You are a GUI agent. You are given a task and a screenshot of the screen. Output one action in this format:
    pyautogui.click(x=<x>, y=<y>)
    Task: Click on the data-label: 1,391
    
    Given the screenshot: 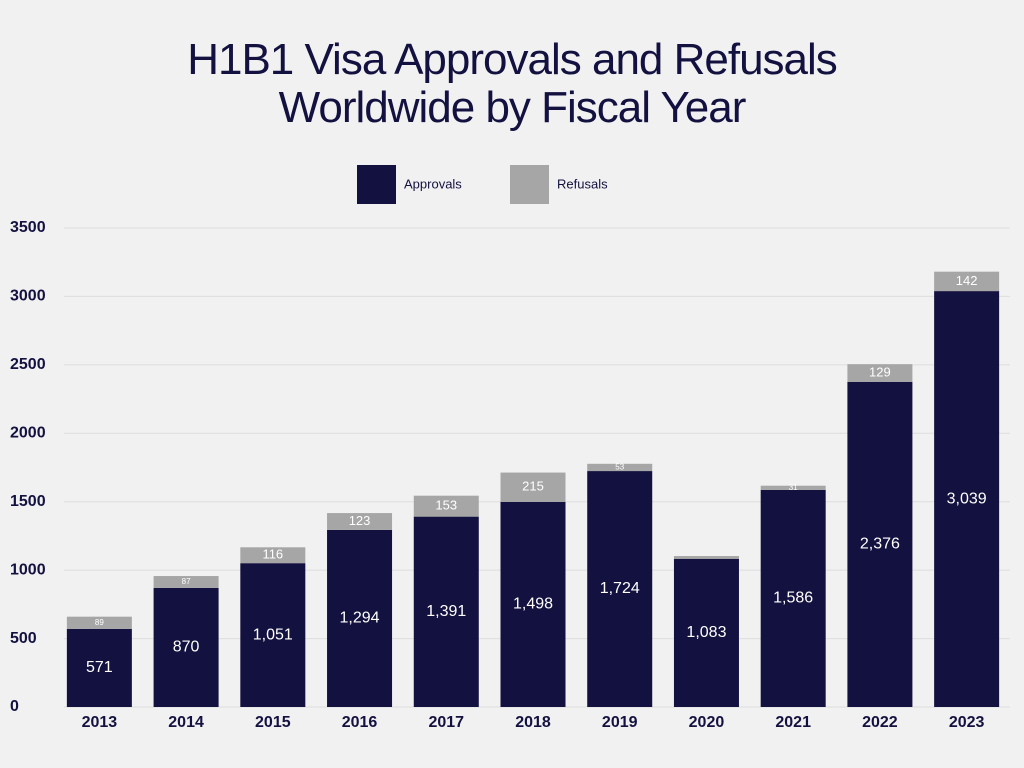 What is the action you would take?
    pyautogui.click(x=446, y=611)
    